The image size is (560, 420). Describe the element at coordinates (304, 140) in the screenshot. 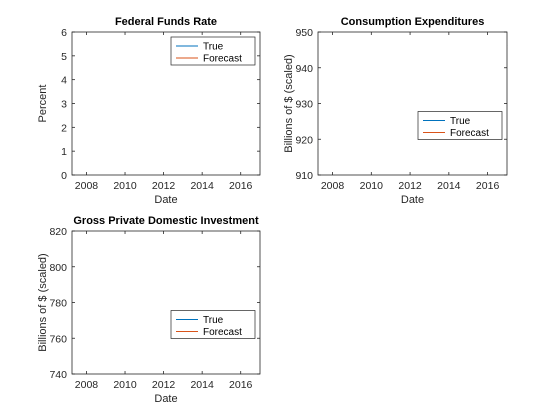

I see `y-tick-label: 920` at that location.